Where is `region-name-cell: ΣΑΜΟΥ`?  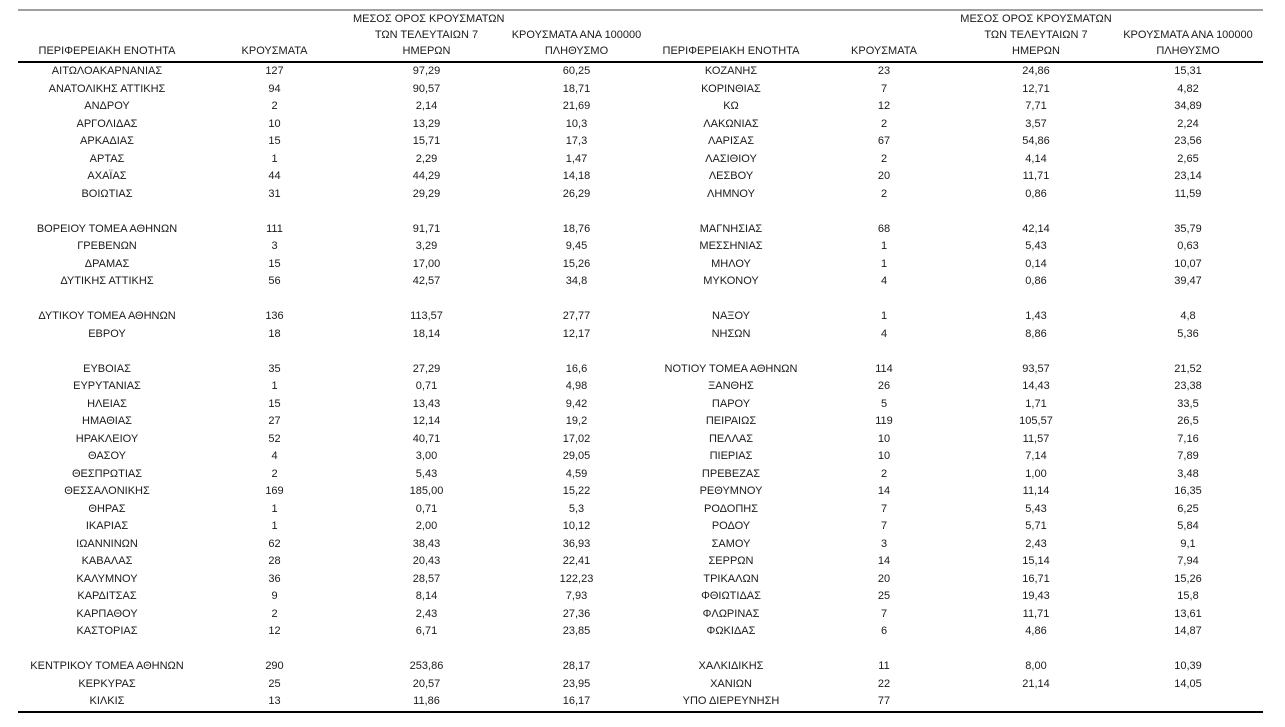
region-name-cell: ΣΑΜΟΥ is located at coordinates (731, 543).